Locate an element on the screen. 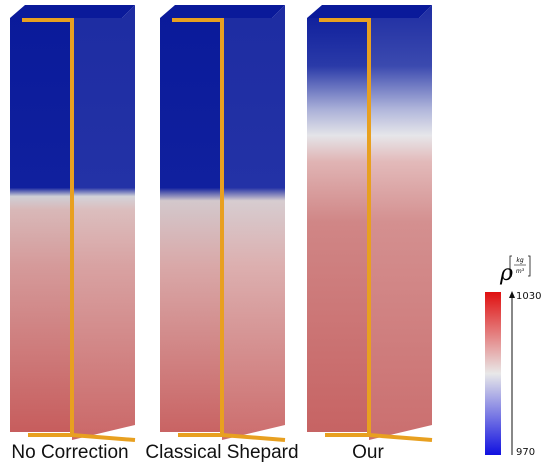 The height and width of the screenshot is (465, 545). unit-denominator: m³ is located at coordinates (520, 271).